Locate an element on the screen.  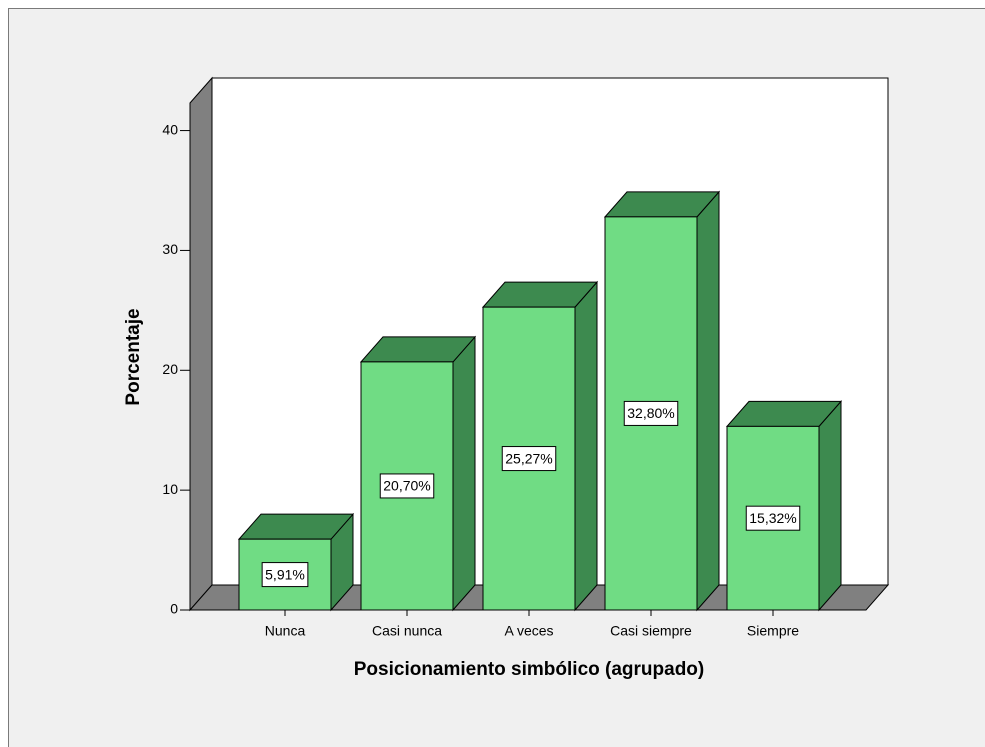
x-axis-title: Posicionamiento simbólico (agrupado) is located at coordinates (529, 669).